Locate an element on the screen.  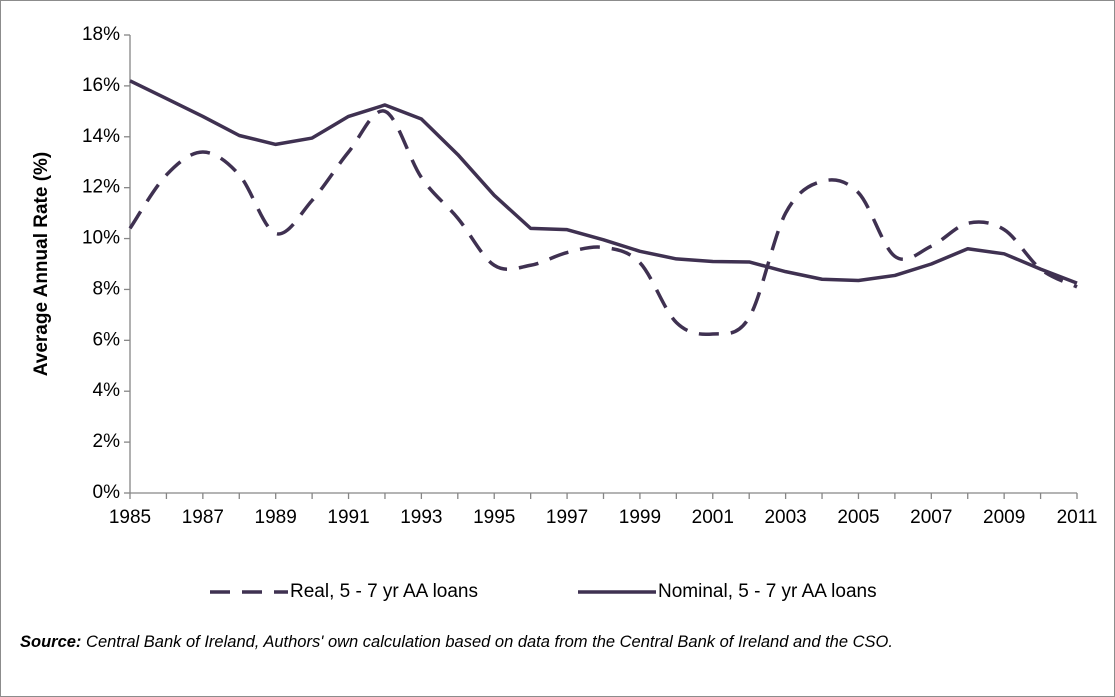
y-tick-label: 14% is located at coordinates (101, 136).